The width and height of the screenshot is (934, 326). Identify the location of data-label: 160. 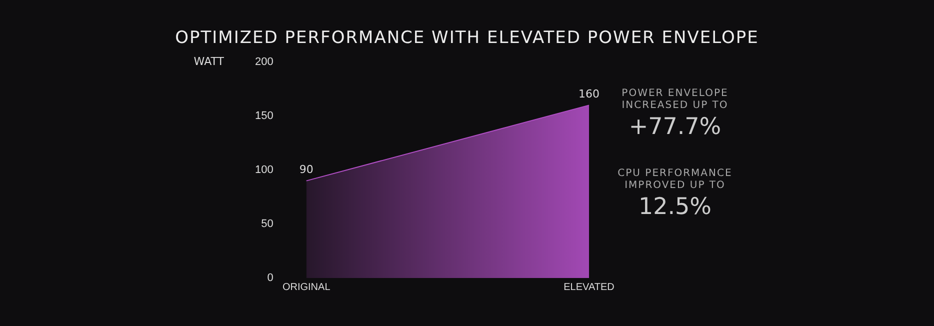
(589, 94).